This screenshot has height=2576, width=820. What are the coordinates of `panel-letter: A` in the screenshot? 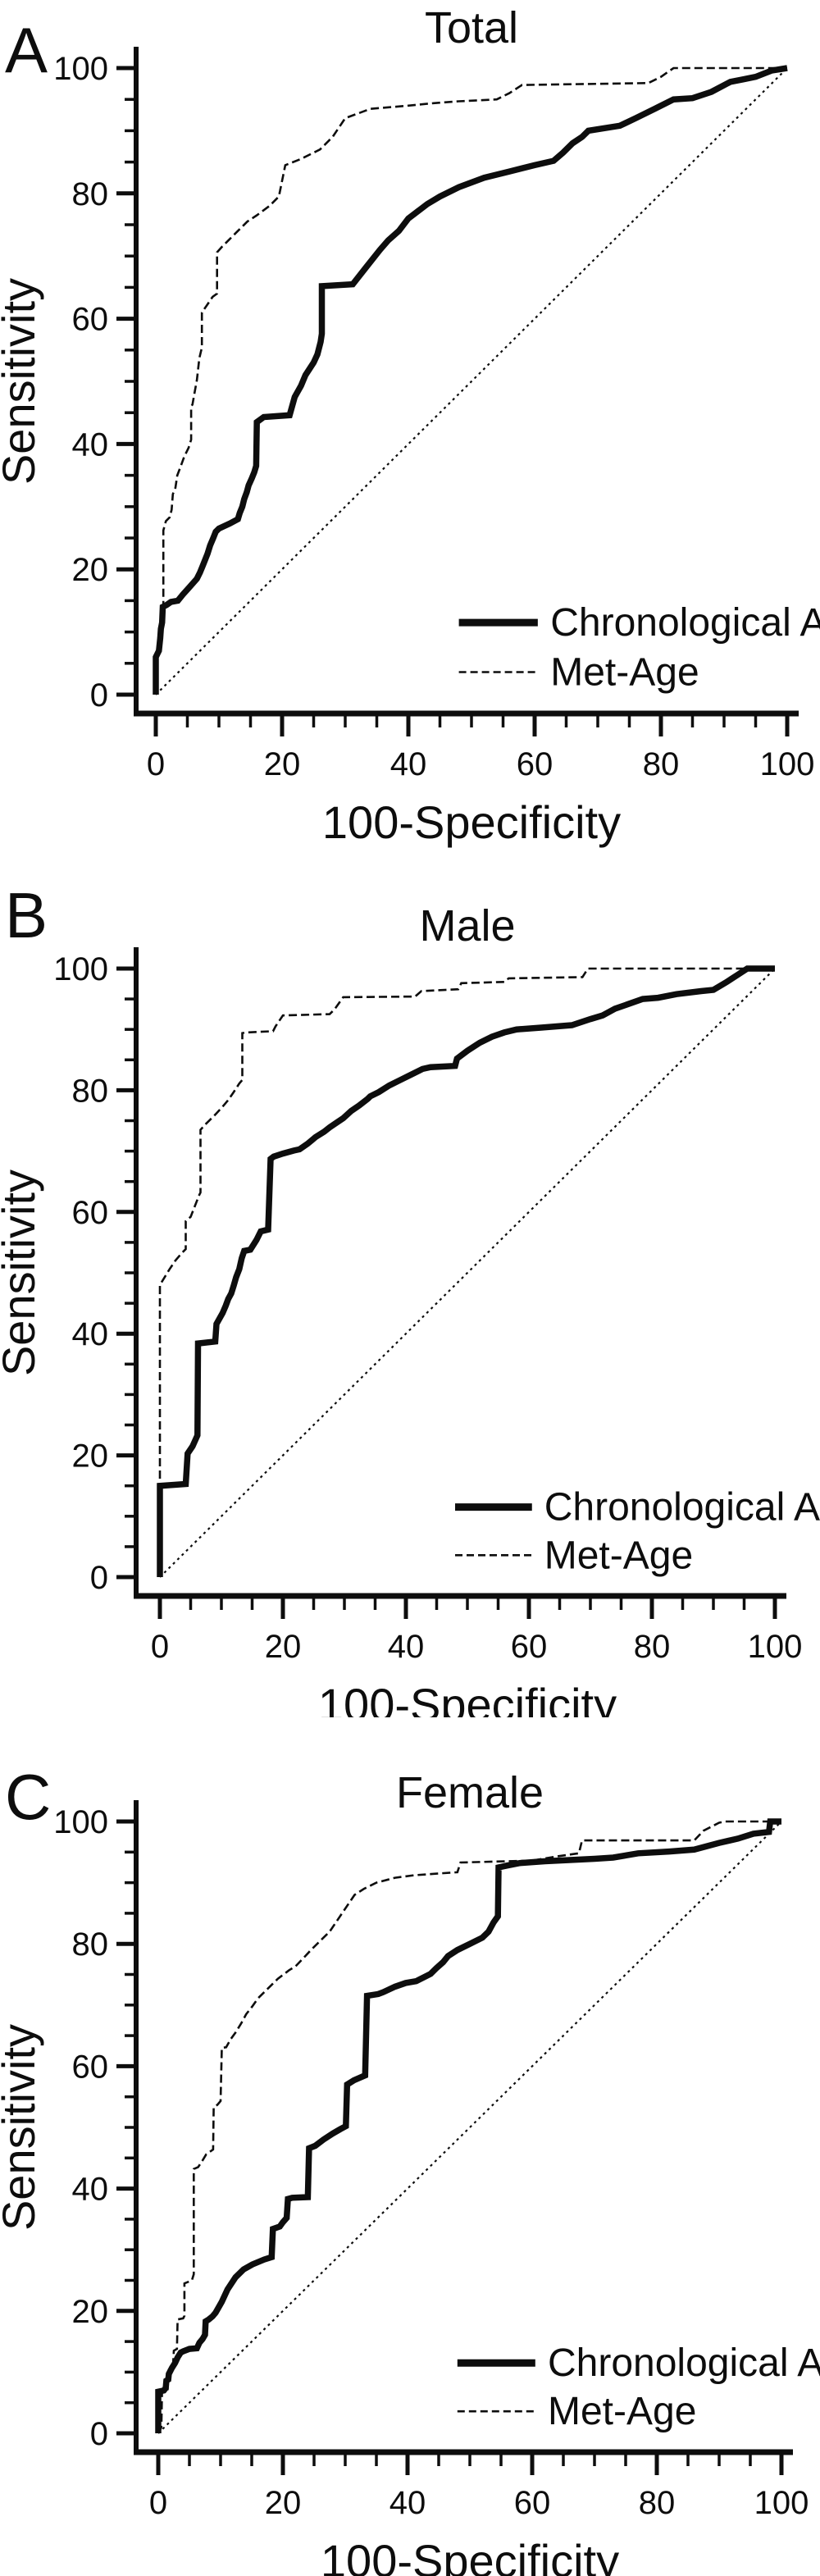 It's located at (26, 50).